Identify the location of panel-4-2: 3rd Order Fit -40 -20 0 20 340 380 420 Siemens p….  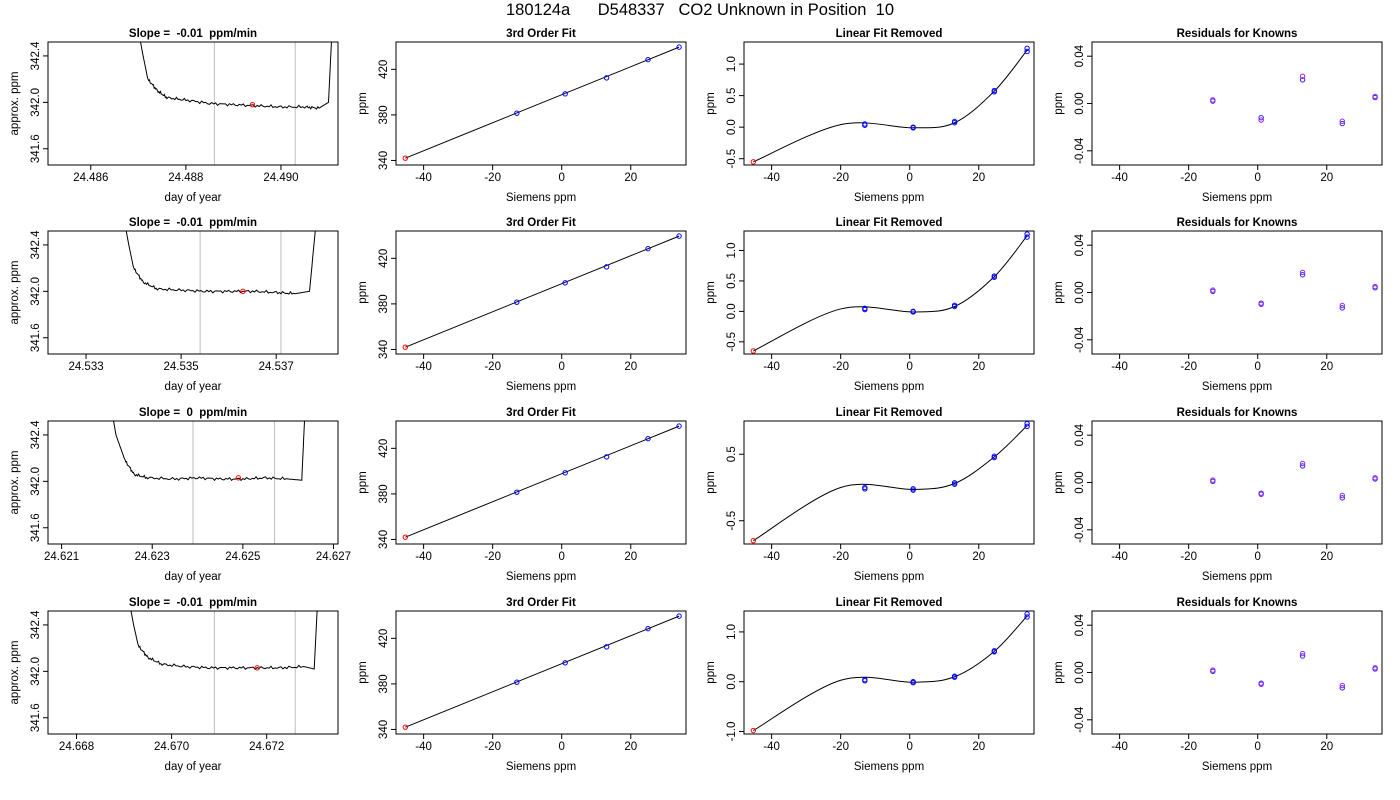
(522, 685).